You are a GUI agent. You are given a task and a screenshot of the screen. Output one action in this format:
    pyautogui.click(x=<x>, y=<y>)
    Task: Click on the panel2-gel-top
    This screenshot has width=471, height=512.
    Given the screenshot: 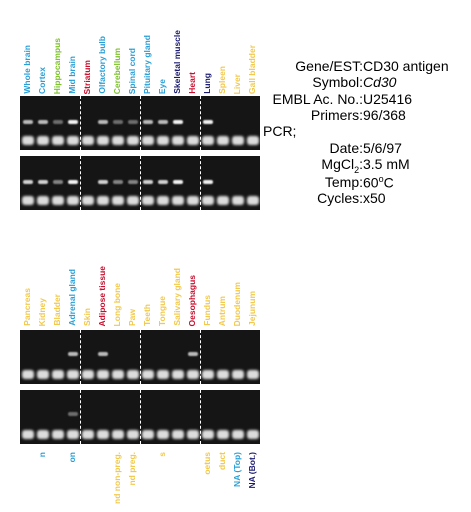 What is the action you would take?
    pyautogui.click(x=140, y=357)
    